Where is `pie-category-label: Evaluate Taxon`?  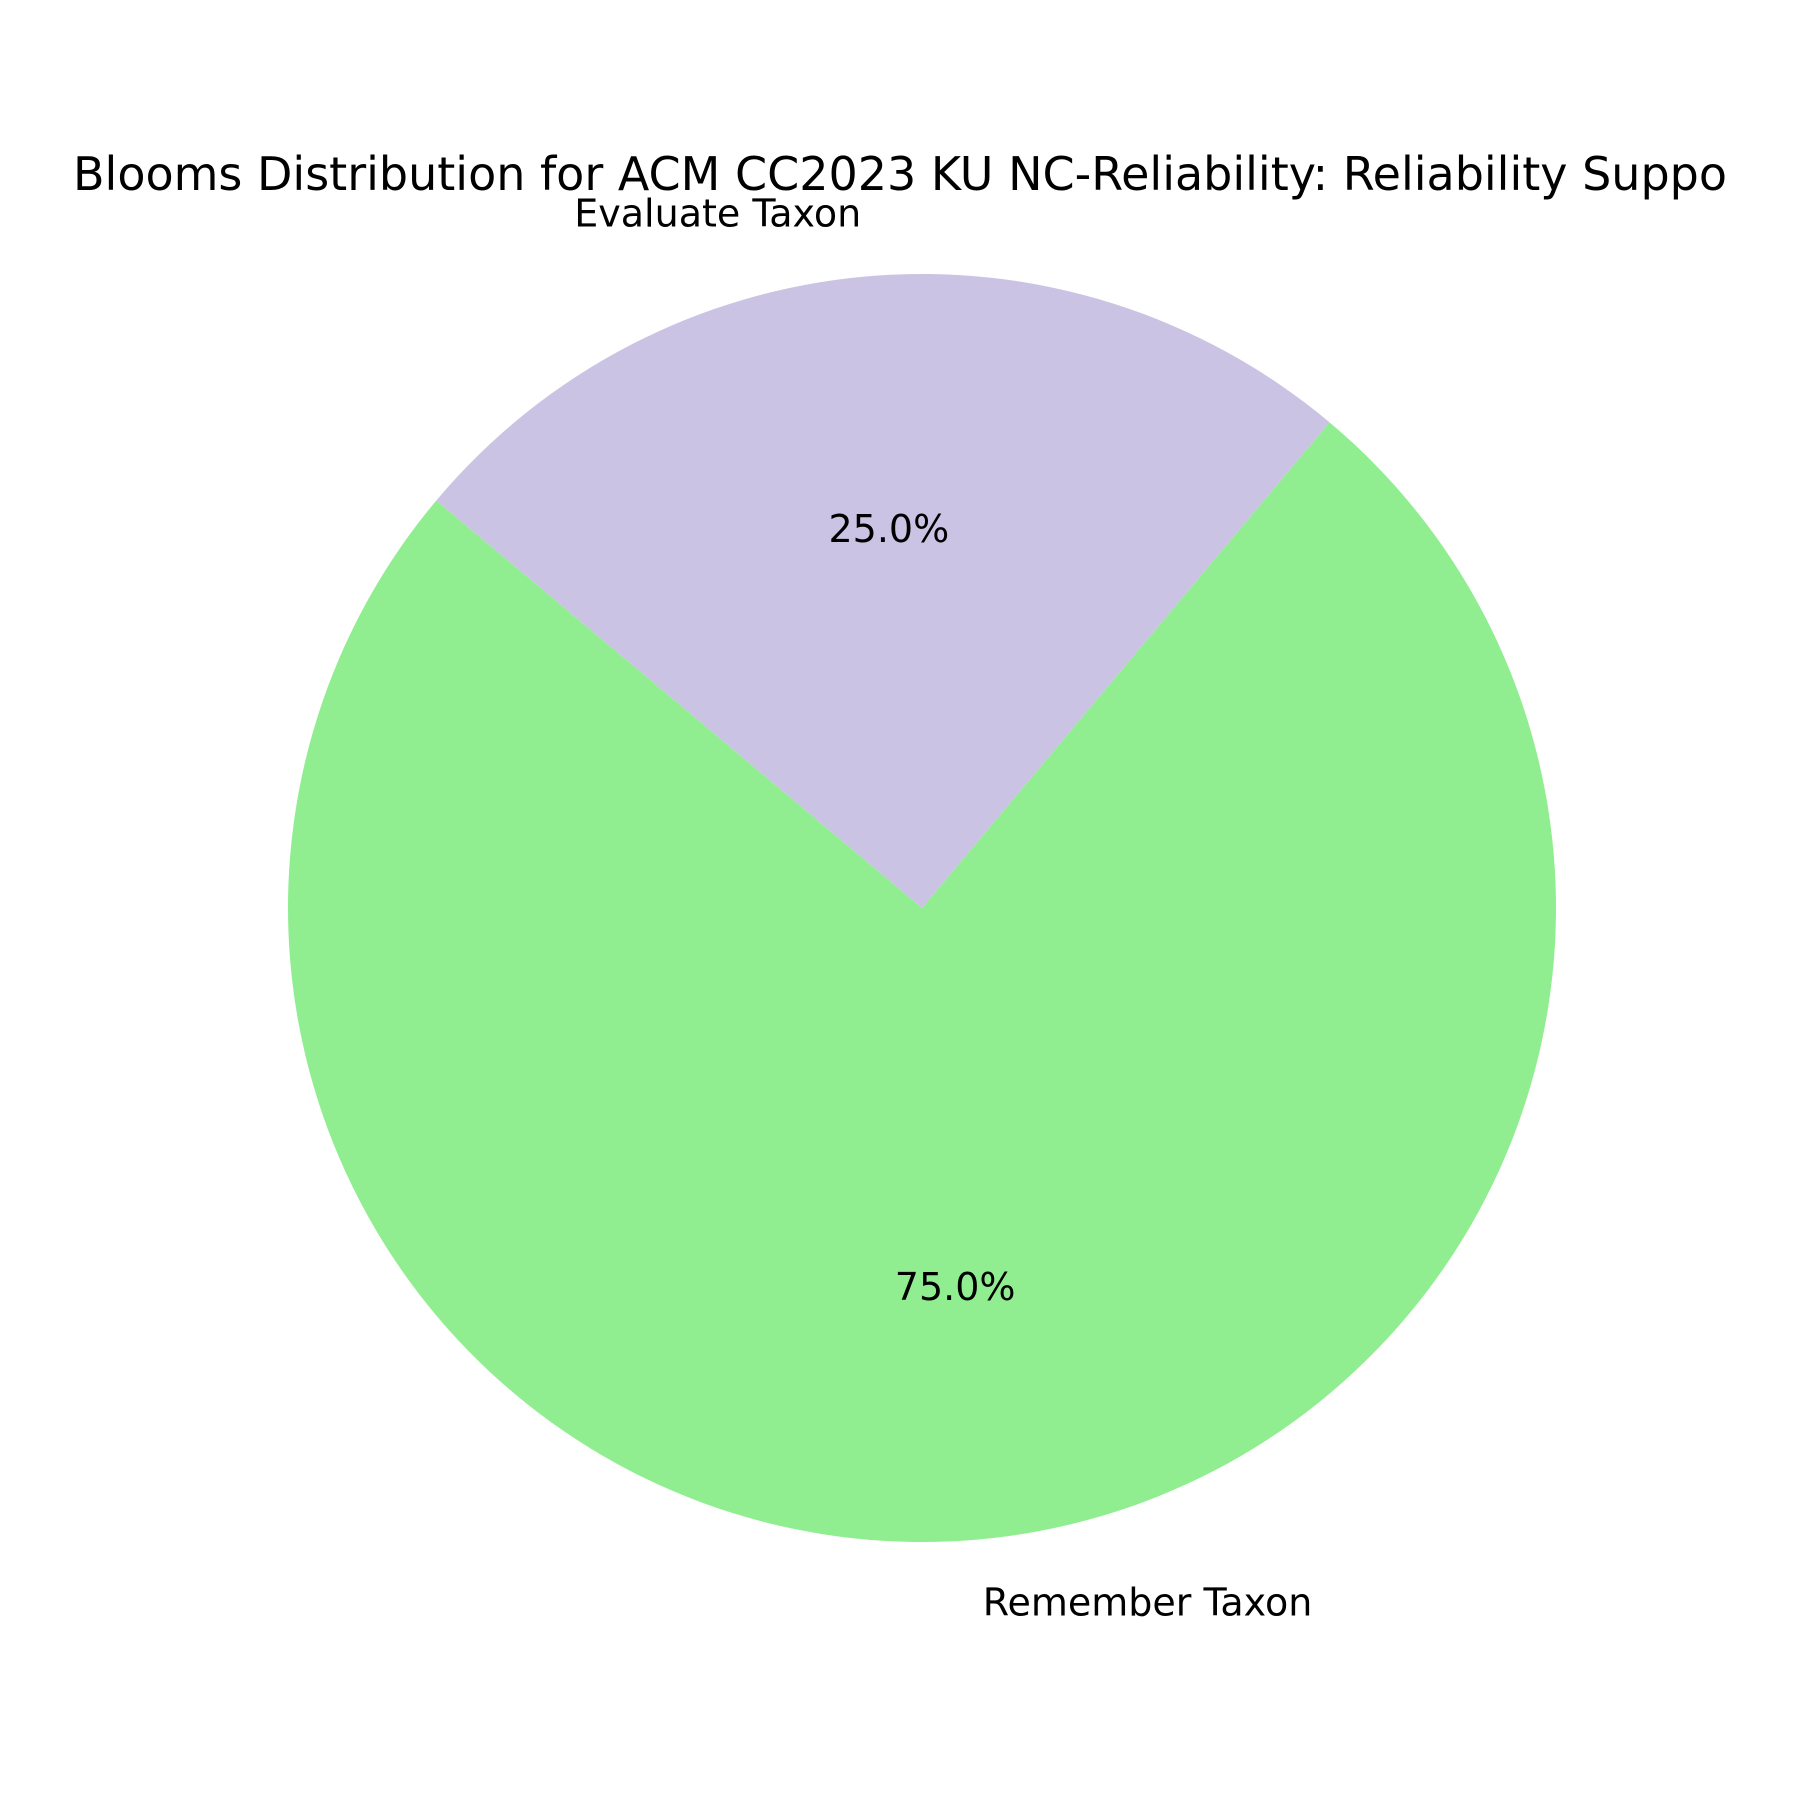
pie-category-label: Evaluate Taxon is located at coordinates (717, 213).